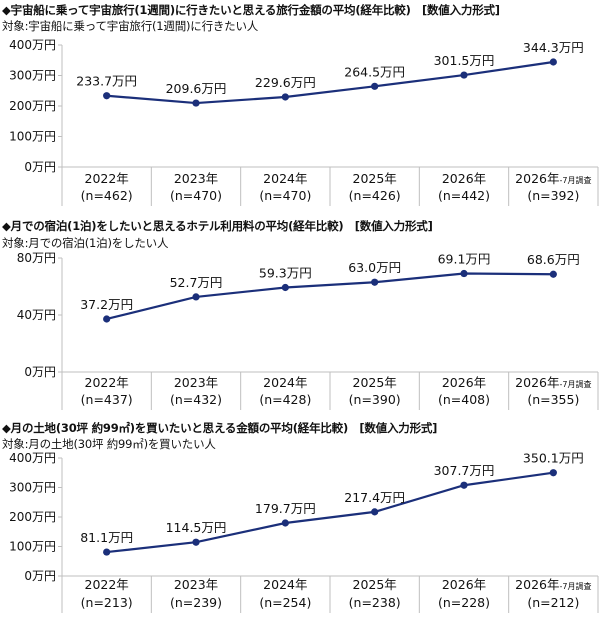  Describe the element at coordinates (106, 81) in the screenshot. I see `data-label: 233.7万円` at that location.